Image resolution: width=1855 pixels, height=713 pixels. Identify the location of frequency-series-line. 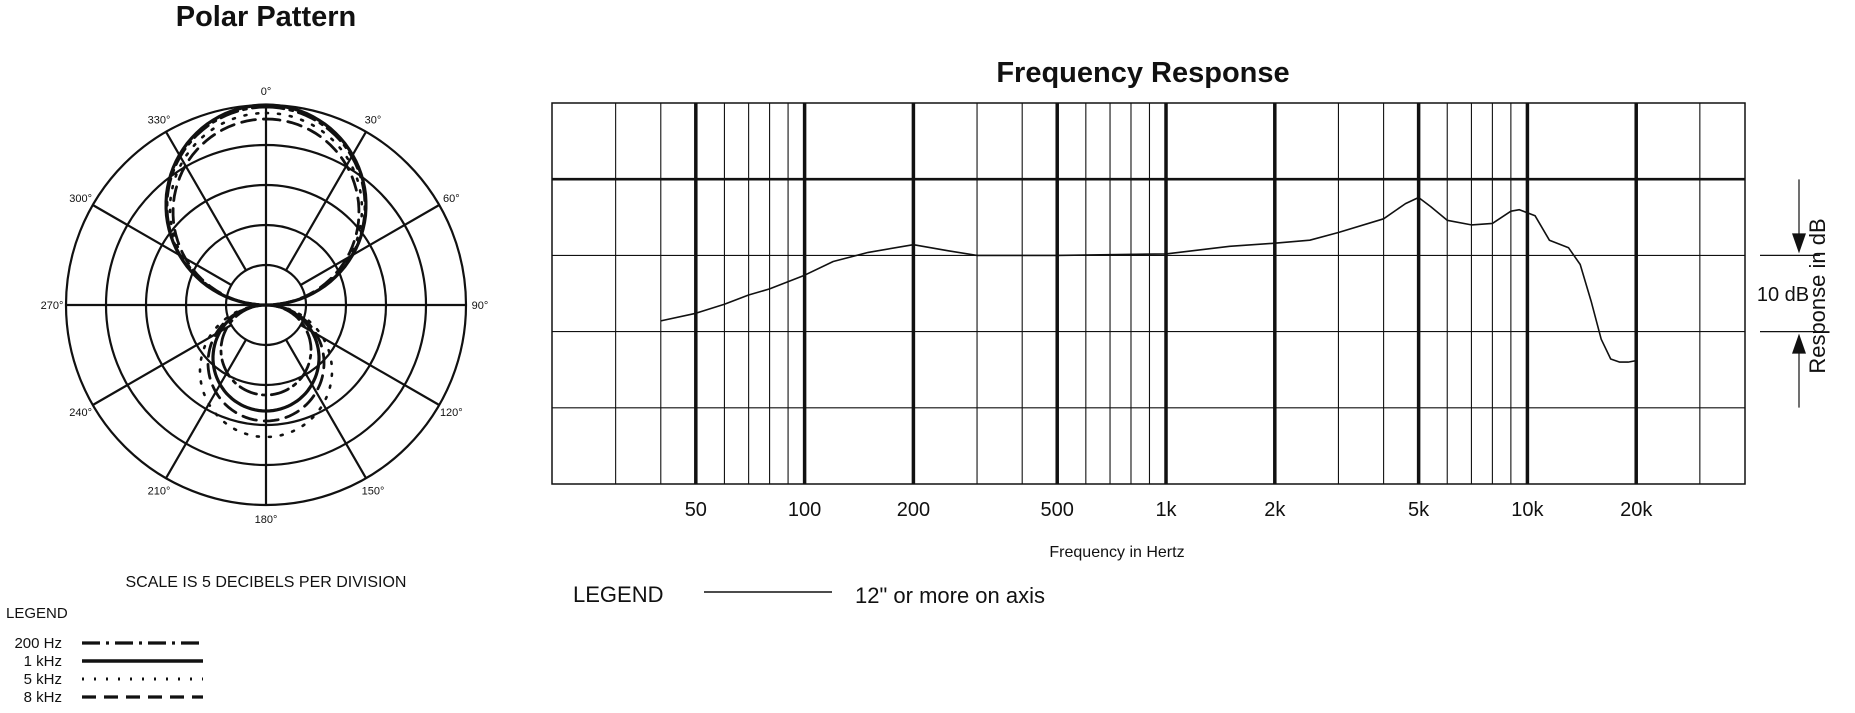
(1148, 279).